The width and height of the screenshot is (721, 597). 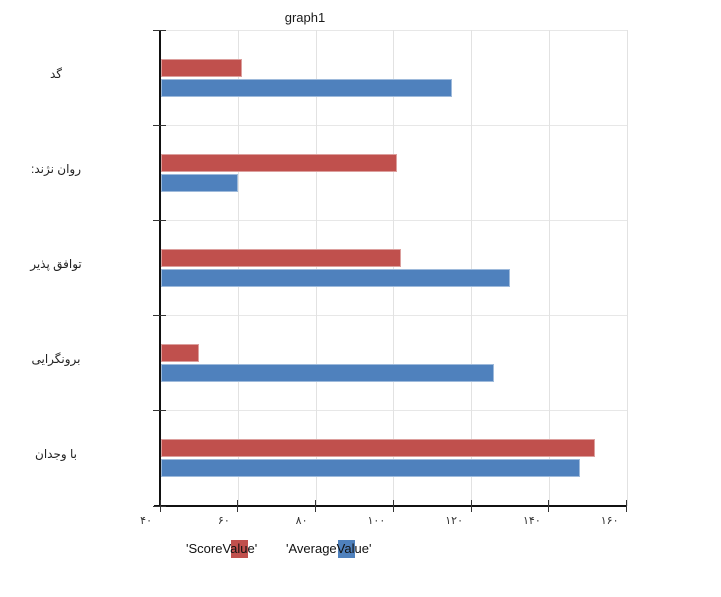 I want to click on category-label: برونگرایی, so click(x=56, y=358).